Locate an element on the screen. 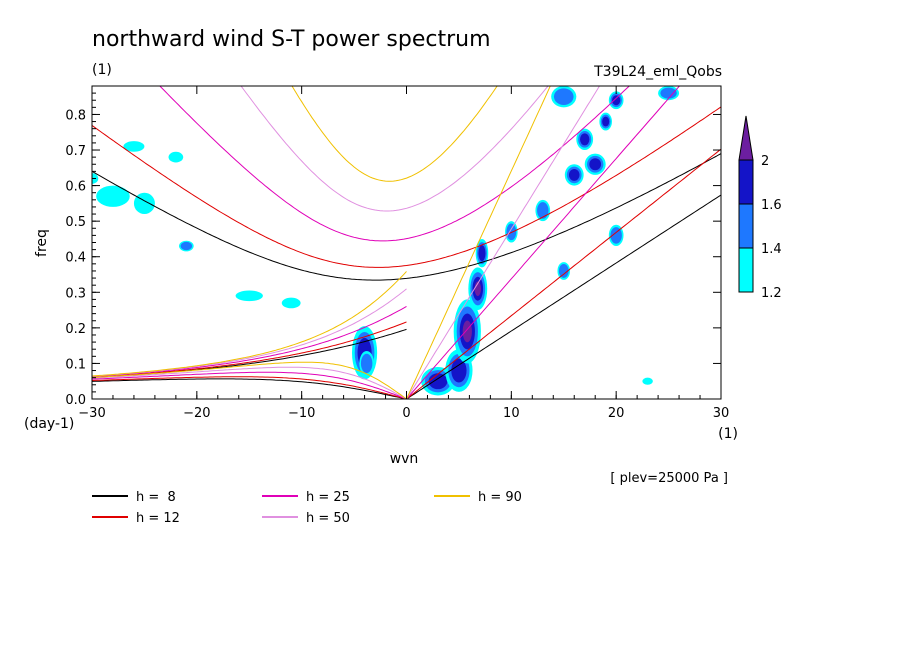 Image resolution: width=904 pixels, height=654 pixels. chart-subtitle-right: T39L24_eml_Qobs is located at coordinates (657, 72).